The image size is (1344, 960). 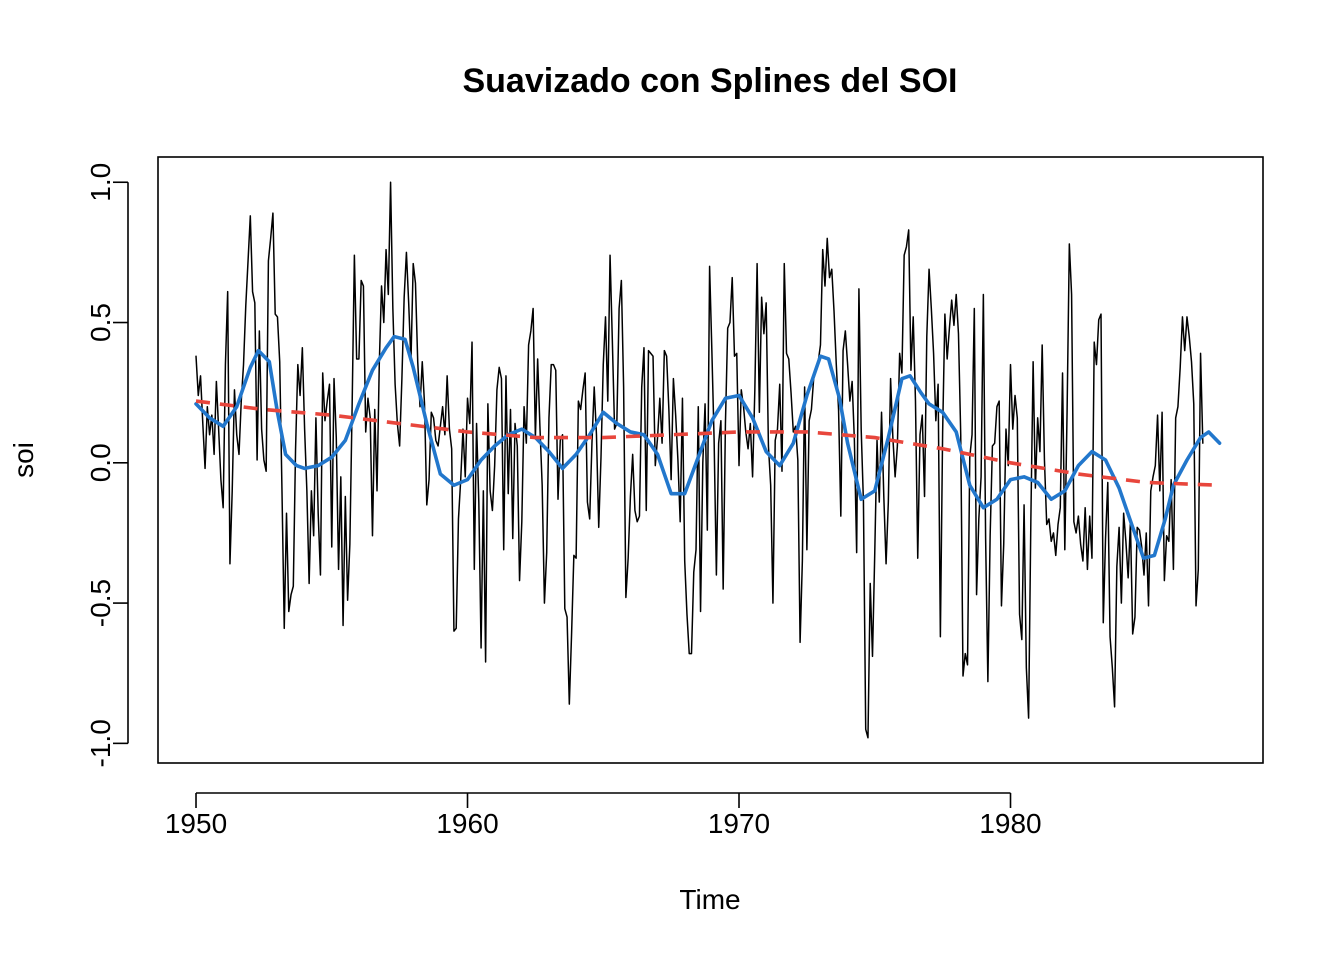 I want to click on y-tick-label: 0.5, so click(x=100, y=322).